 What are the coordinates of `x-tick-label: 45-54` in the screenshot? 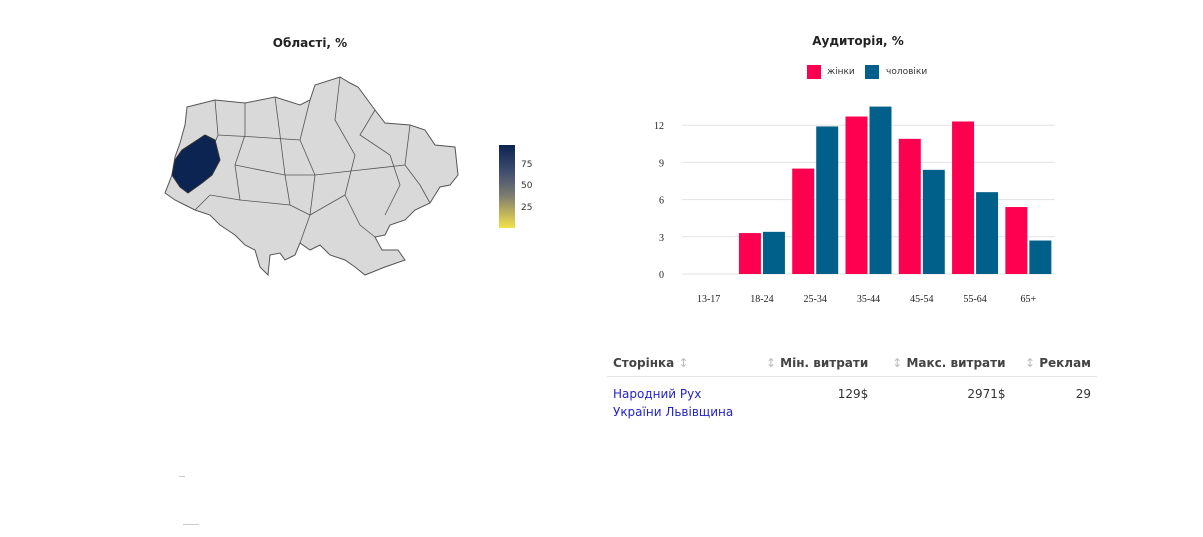 It's located at (921, 299).